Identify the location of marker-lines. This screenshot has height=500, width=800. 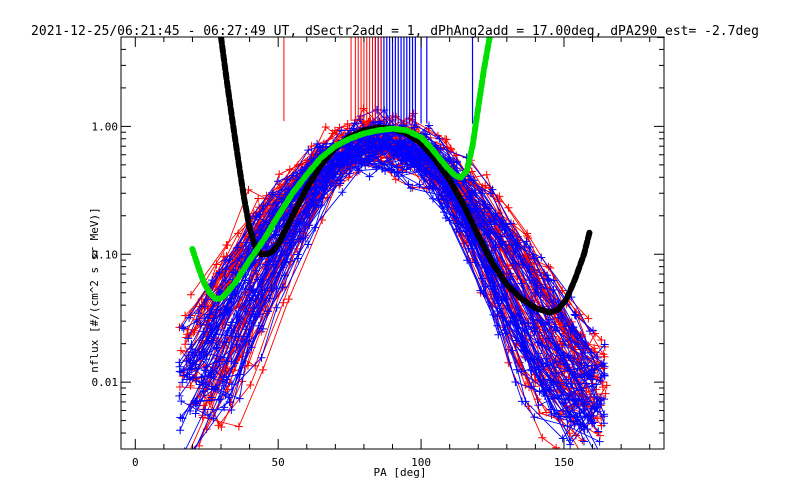
(378, 80).